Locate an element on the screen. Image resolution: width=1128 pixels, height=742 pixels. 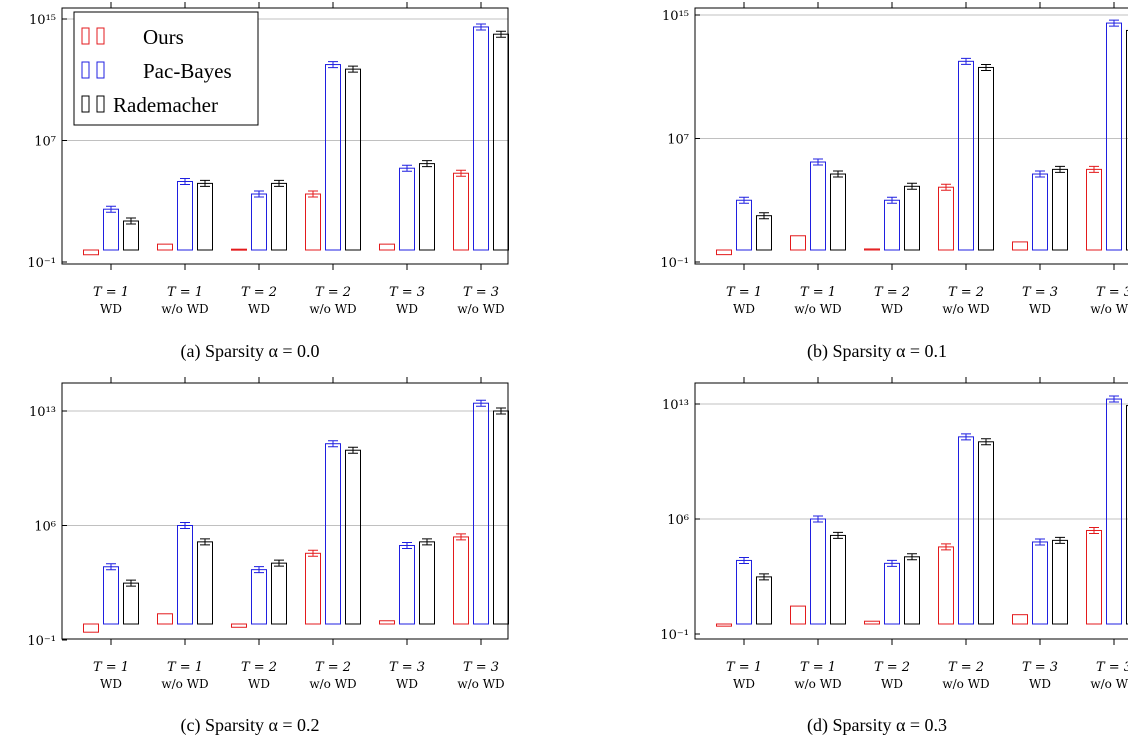
y-tick-label: 10⁶ is located at coordinates (45, 527).